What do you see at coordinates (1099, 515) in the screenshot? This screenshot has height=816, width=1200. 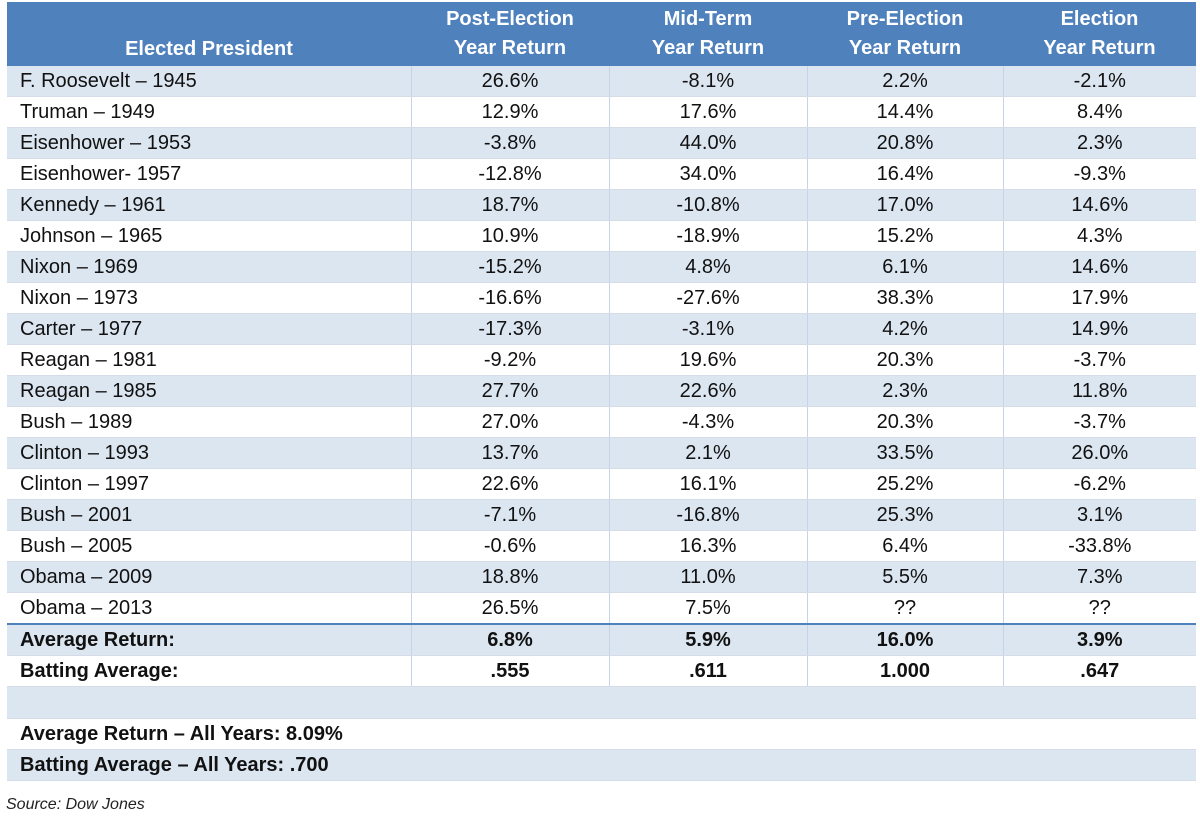 I see `return-cell: 3.1%` at bounding box center [1099, 515].